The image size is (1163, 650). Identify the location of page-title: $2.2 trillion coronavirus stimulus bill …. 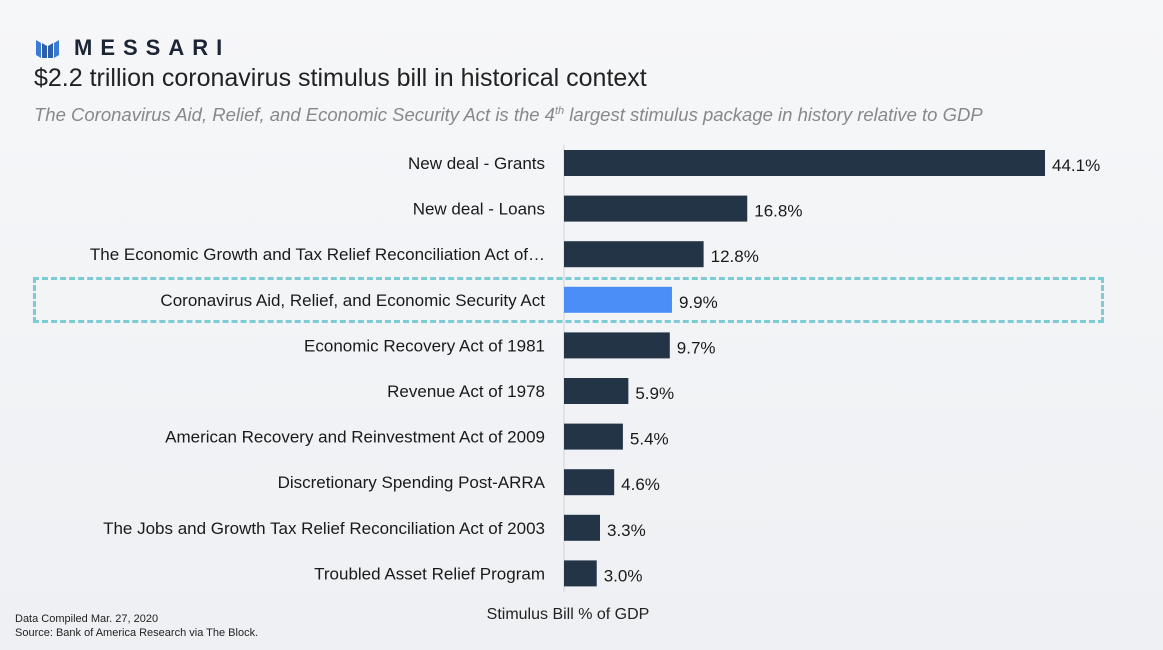
(340, 78).